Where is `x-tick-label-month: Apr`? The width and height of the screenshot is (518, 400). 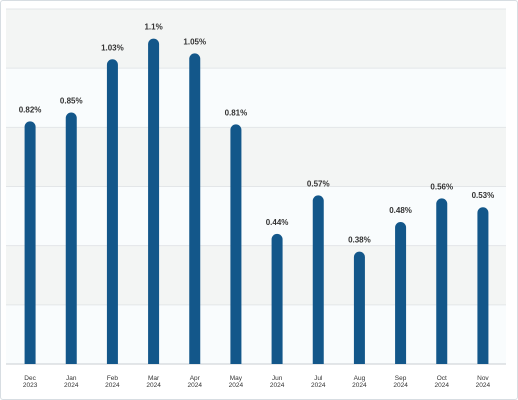
x-tick-label-month: Apr is located at coordinates (195, 378).